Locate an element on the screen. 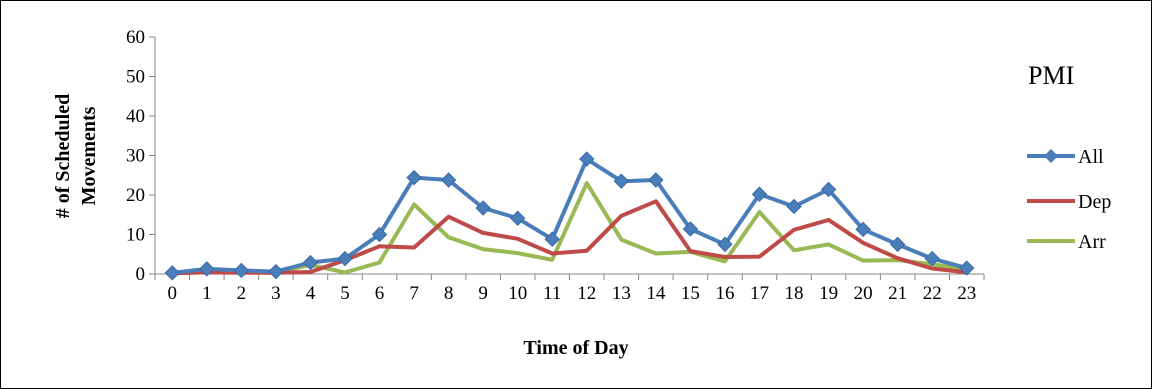 The height and width of the screenshot is (389, 1152). legend-item-dep: Dep is located at coordinates (1069, 202).